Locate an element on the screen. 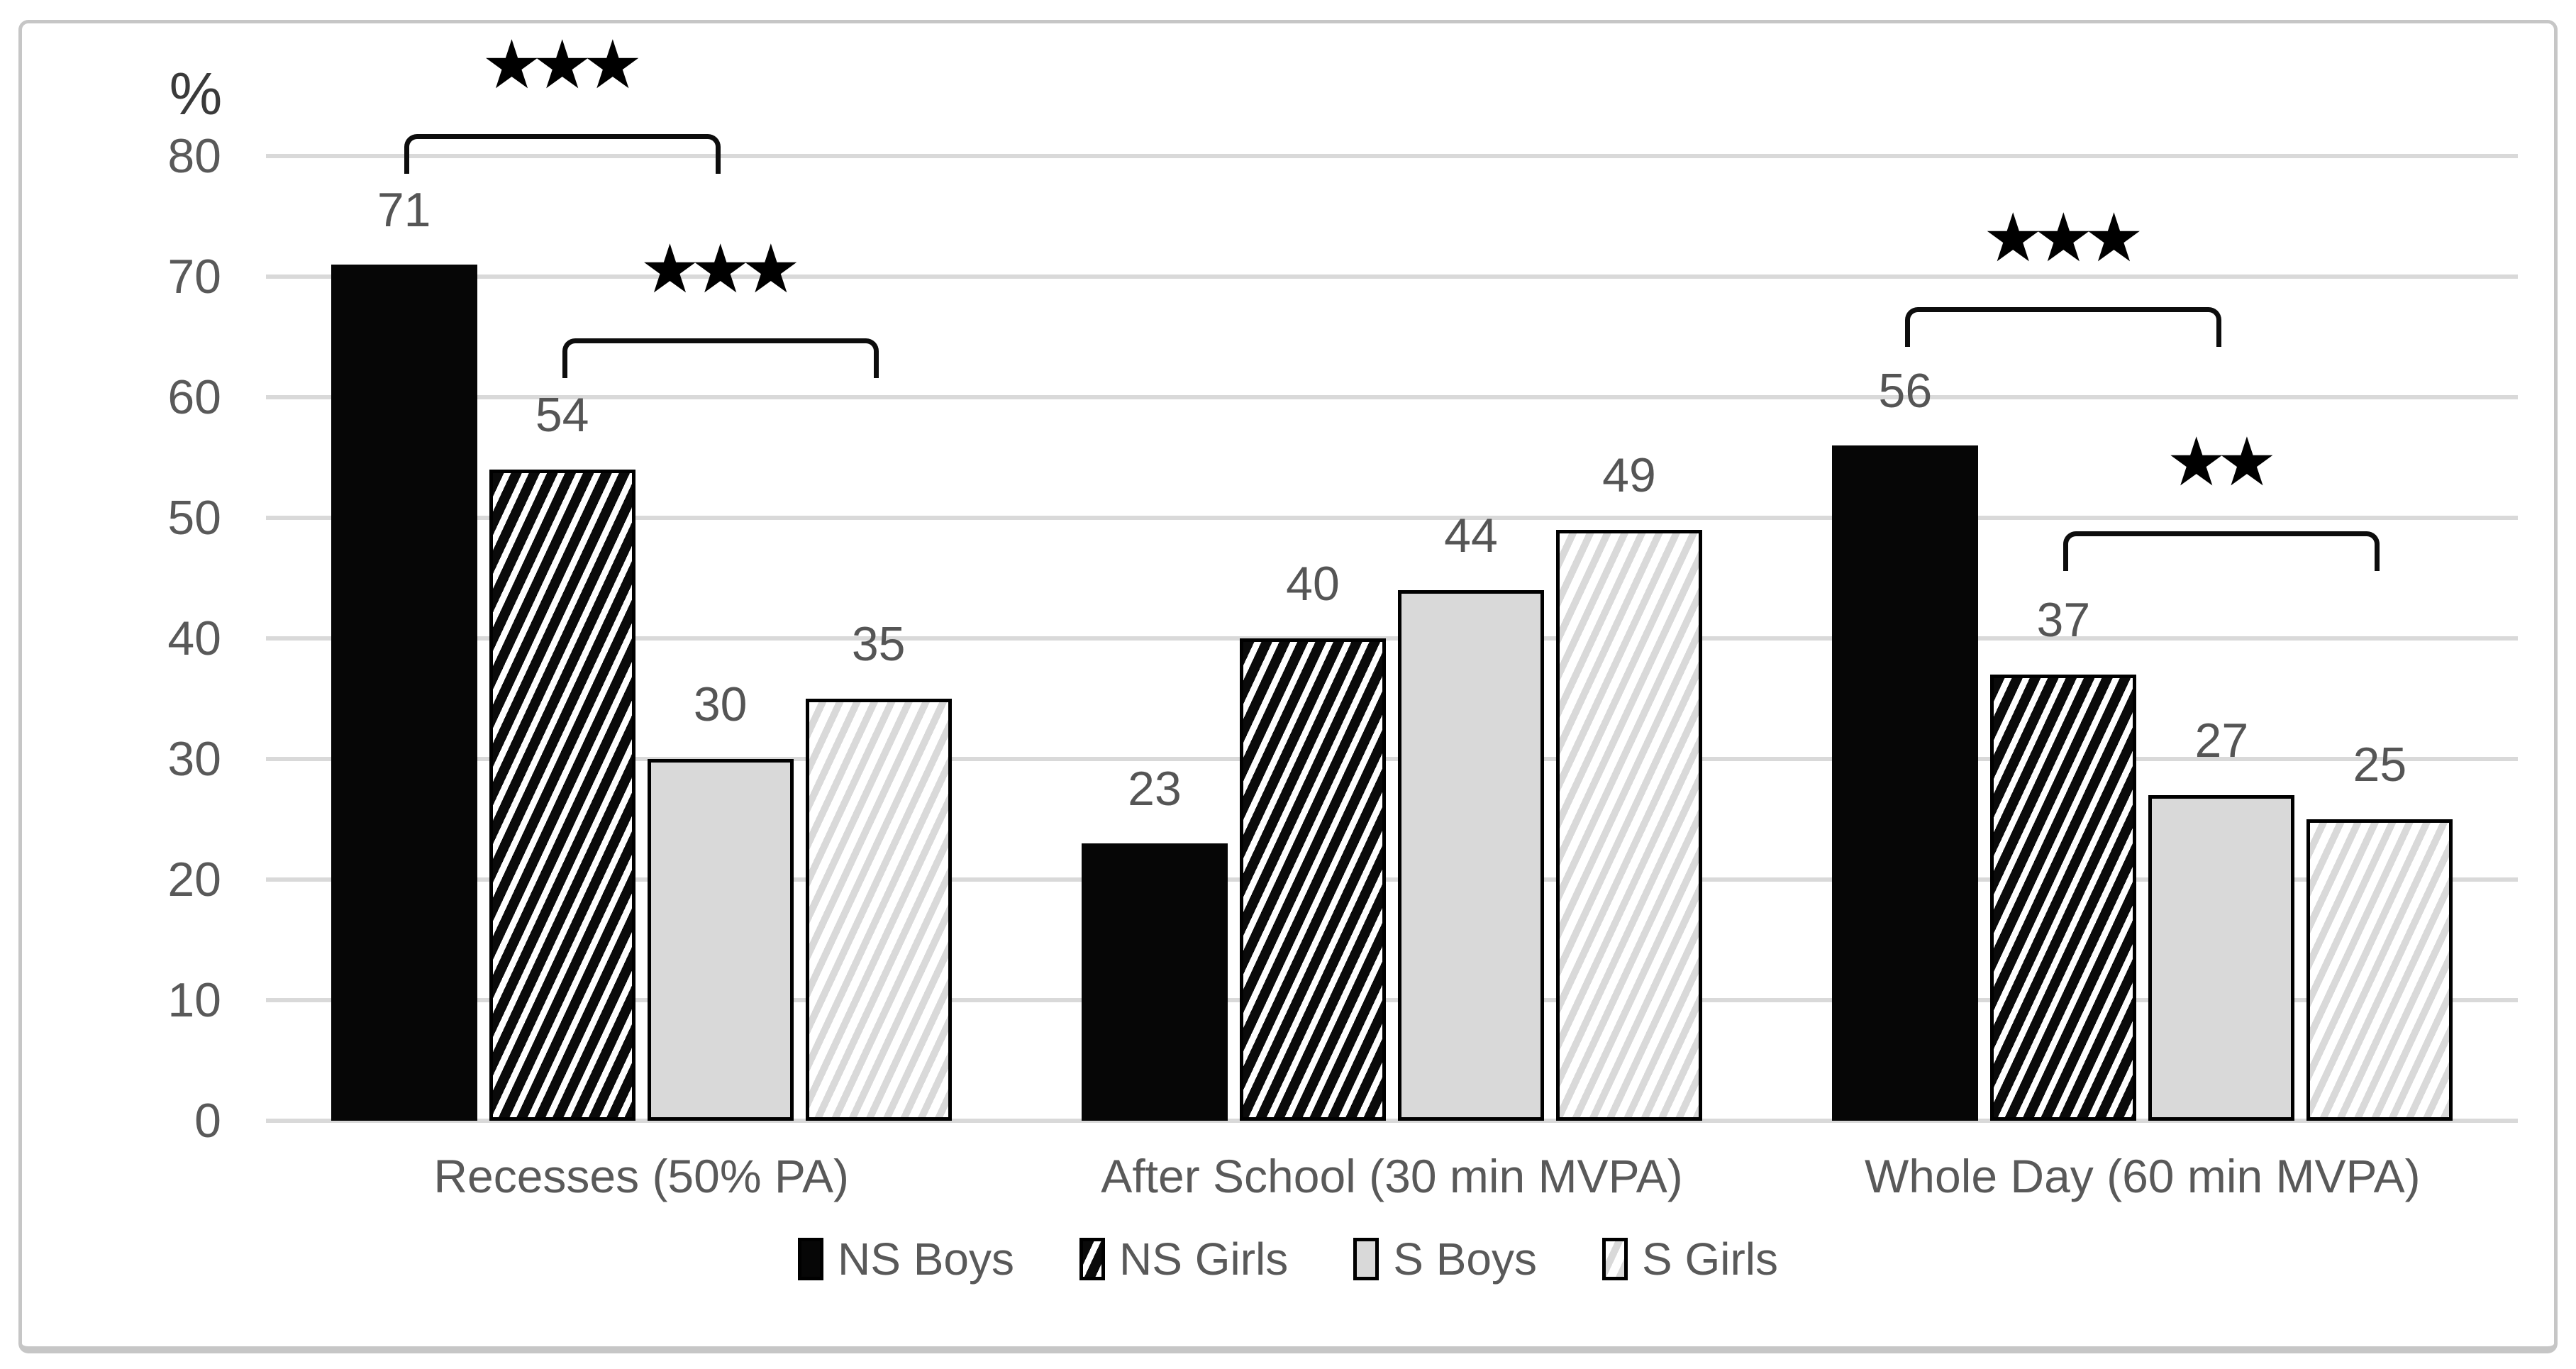  bar-value-label: 30 is located at coordinates (720, 704).